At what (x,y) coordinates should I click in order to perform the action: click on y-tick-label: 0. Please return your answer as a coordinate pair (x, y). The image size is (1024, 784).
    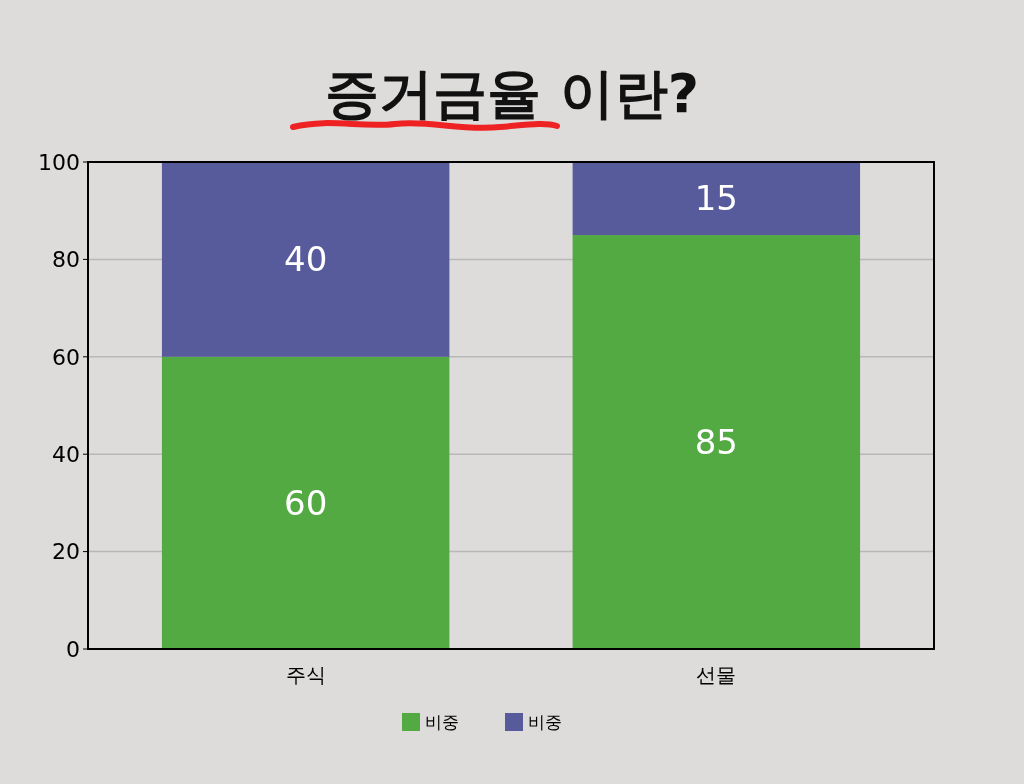
    Looking at the image, I should click on (73, 649).